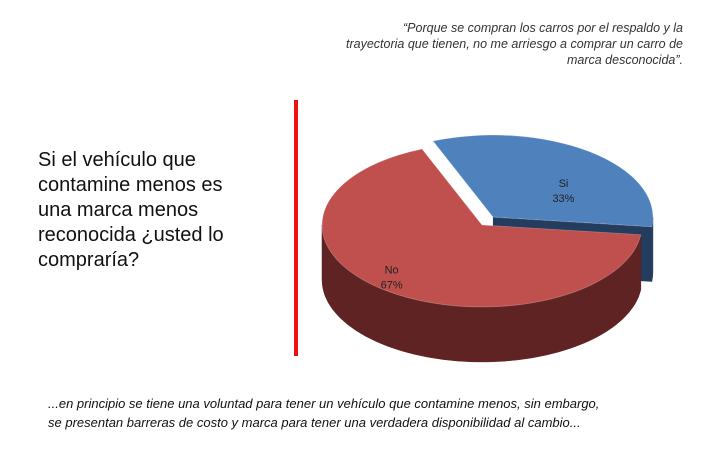 The height and width of the screenshot is (450, 720). I want to click on slice-si-category-label: Si, so click(564, 184).